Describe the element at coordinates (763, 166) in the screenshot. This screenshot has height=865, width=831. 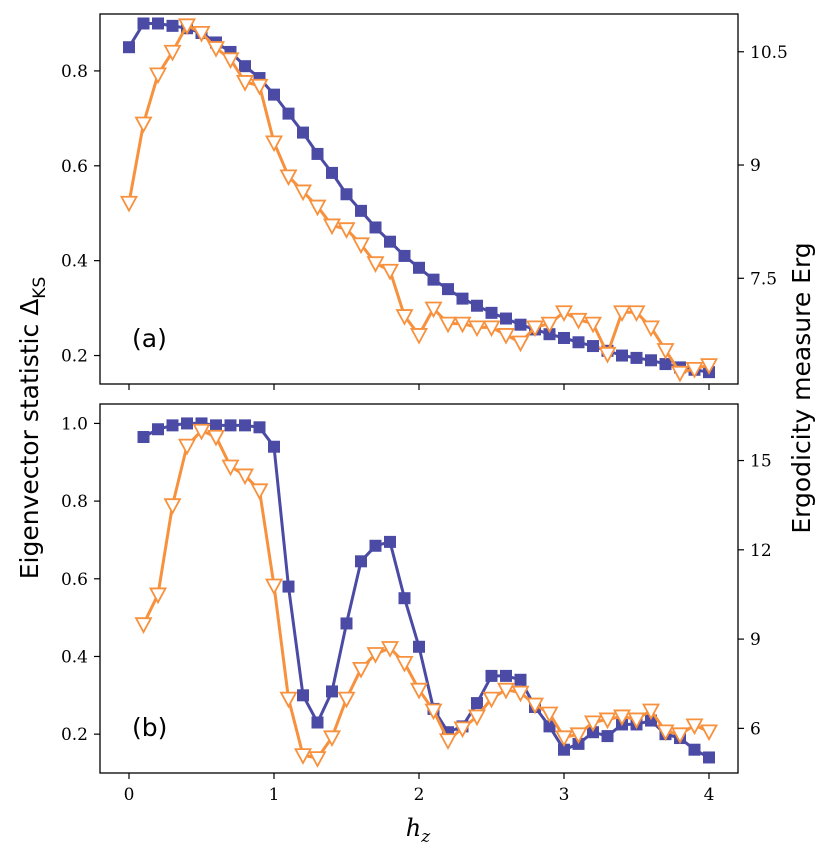
I see `right-ticks-a: 7.5 9 10.5` at that location.